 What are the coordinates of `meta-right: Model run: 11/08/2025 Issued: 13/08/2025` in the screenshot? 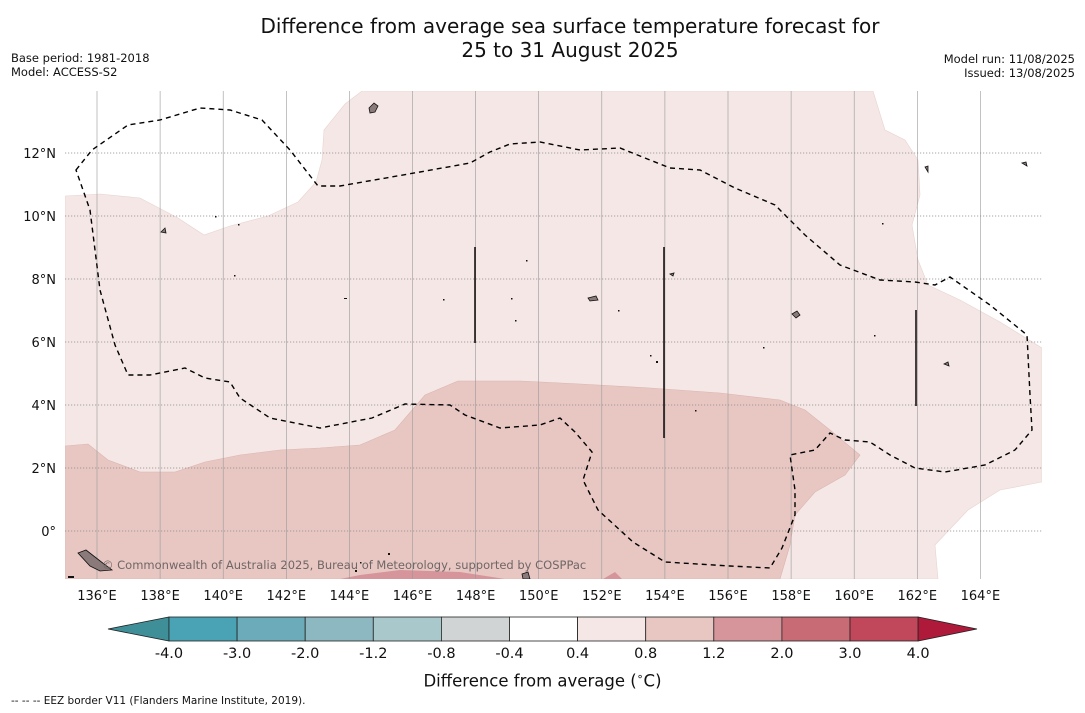 It's located at (1009, 66).